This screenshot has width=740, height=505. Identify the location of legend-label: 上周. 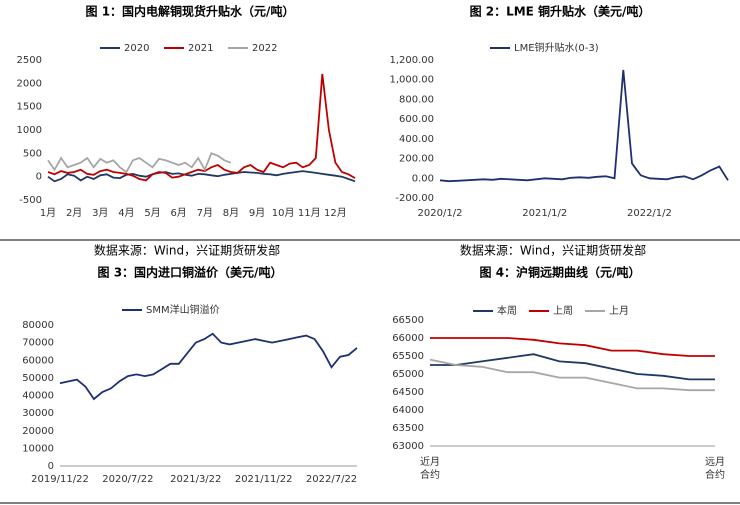
(563, 311).